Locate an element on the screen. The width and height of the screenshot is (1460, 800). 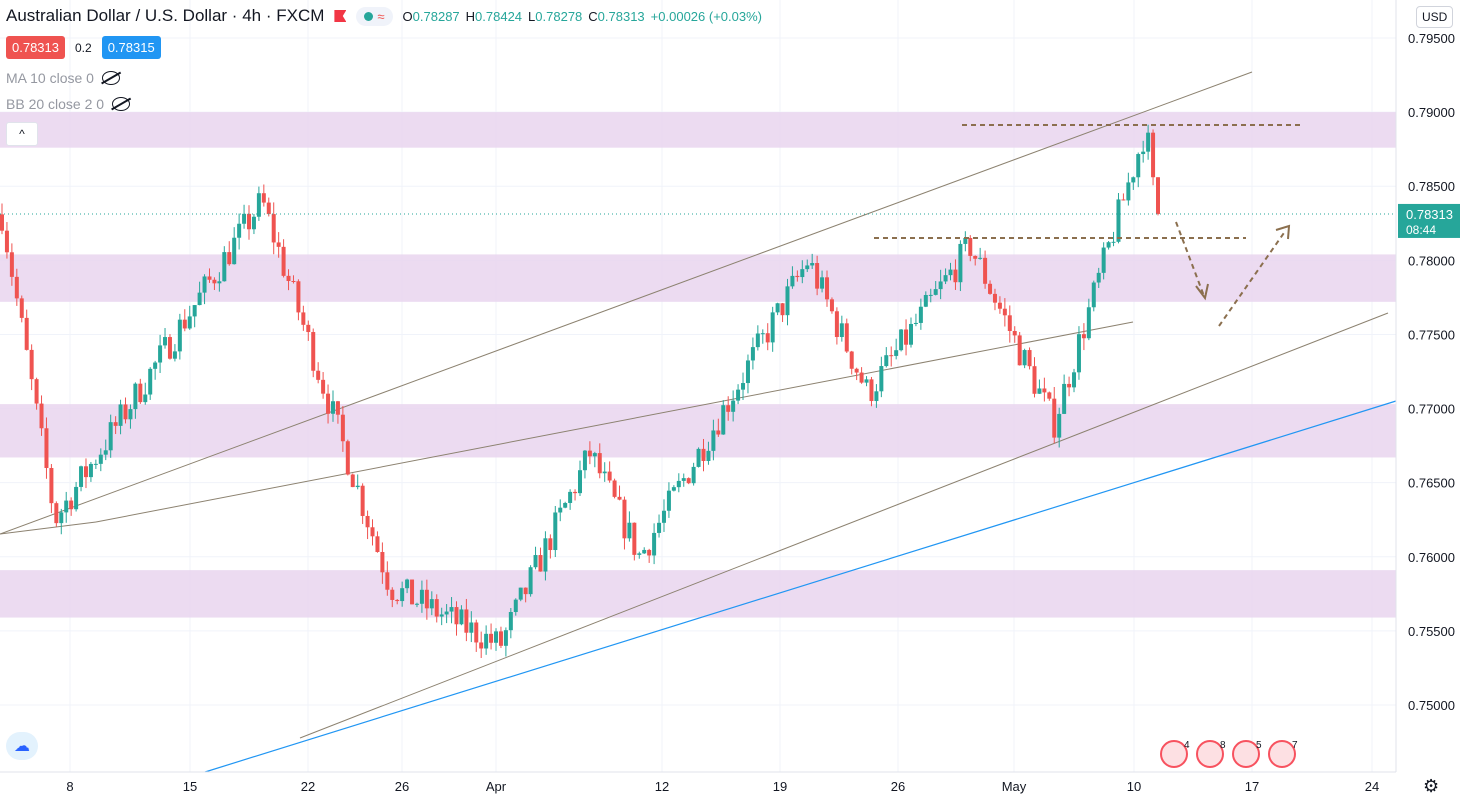
y-tick-label: 0.79000 is located at coordinates (1431, 112).